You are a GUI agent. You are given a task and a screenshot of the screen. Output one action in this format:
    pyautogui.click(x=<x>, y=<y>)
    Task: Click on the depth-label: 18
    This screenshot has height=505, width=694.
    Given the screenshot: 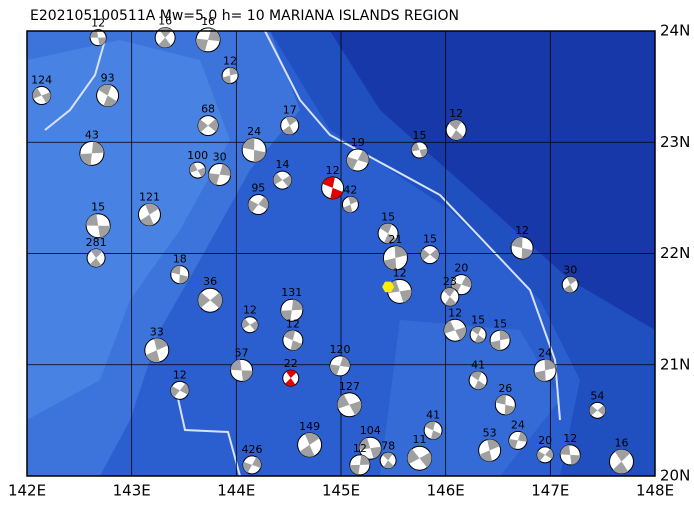 What is the action you would take?
    pyautogui.click(x=180, y=259)
    